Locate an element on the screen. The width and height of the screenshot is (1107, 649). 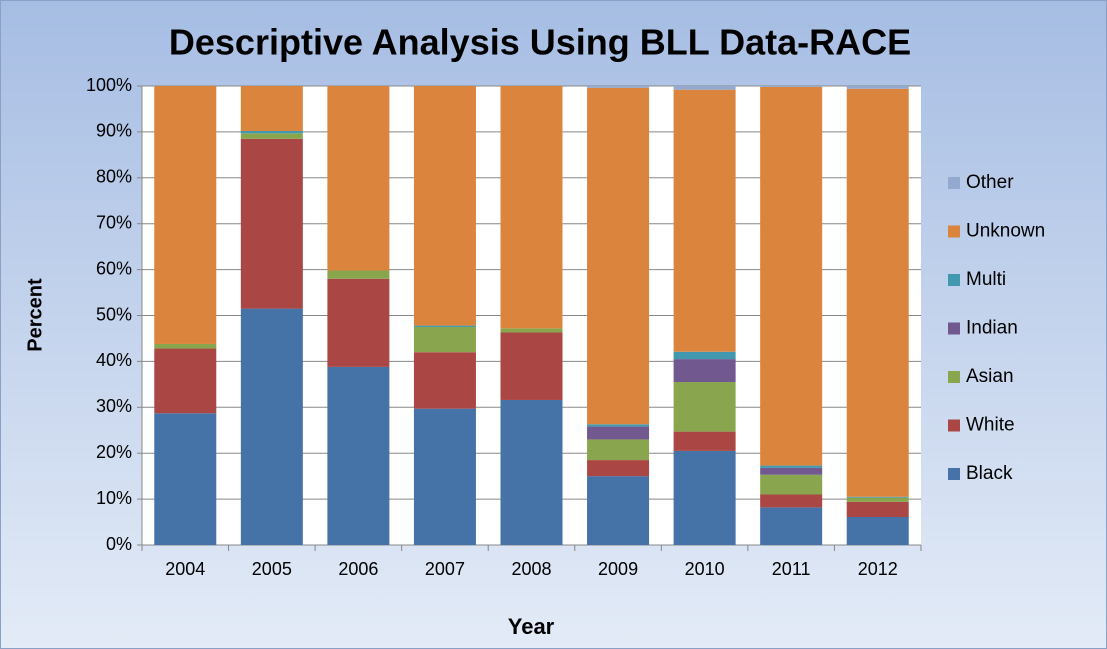
y-tick-label: 20% is located at coordinates (114, 452).